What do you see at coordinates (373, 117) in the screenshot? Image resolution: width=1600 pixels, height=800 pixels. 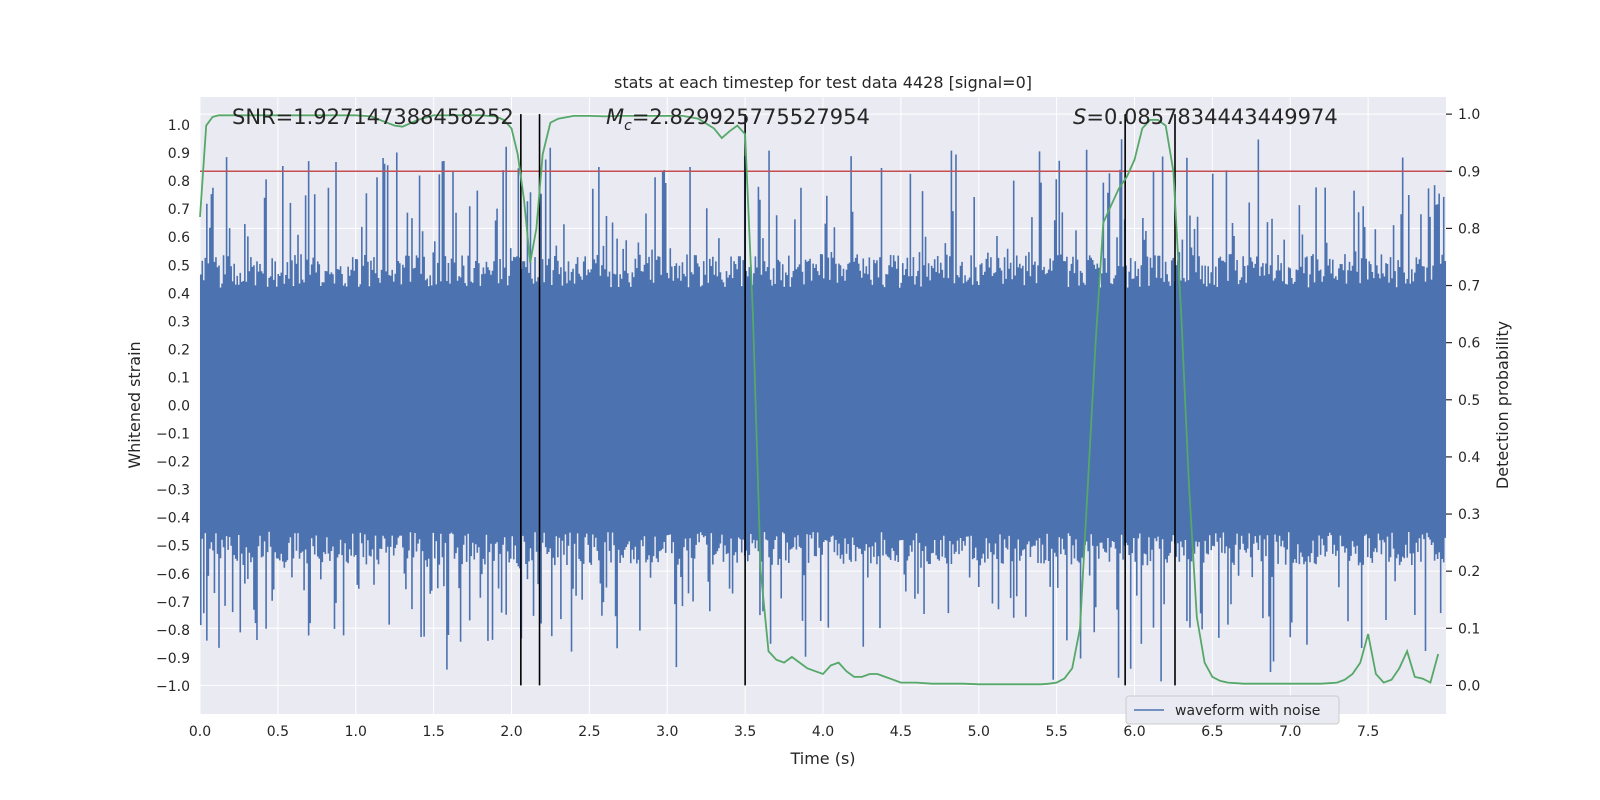 I see `snr-annotation: SNR=1.927147388458252` at bounding box center [373, 117].